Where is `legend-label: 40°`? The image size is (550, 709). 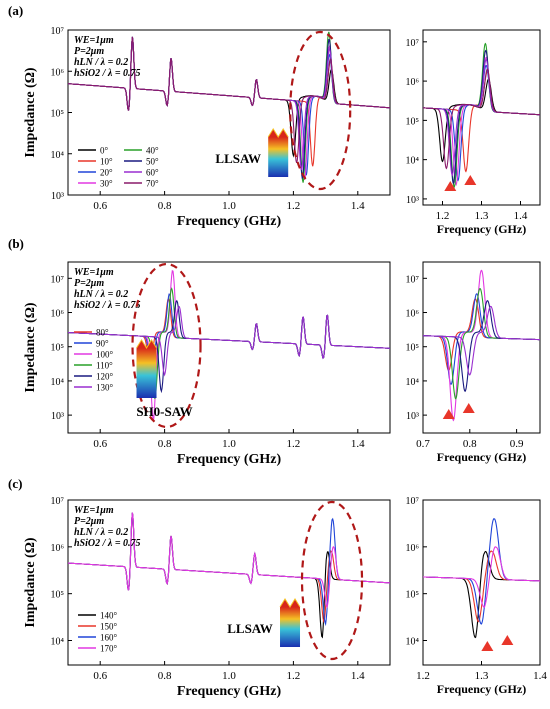 legend-label: 40° is located at coordinates (152, 151).